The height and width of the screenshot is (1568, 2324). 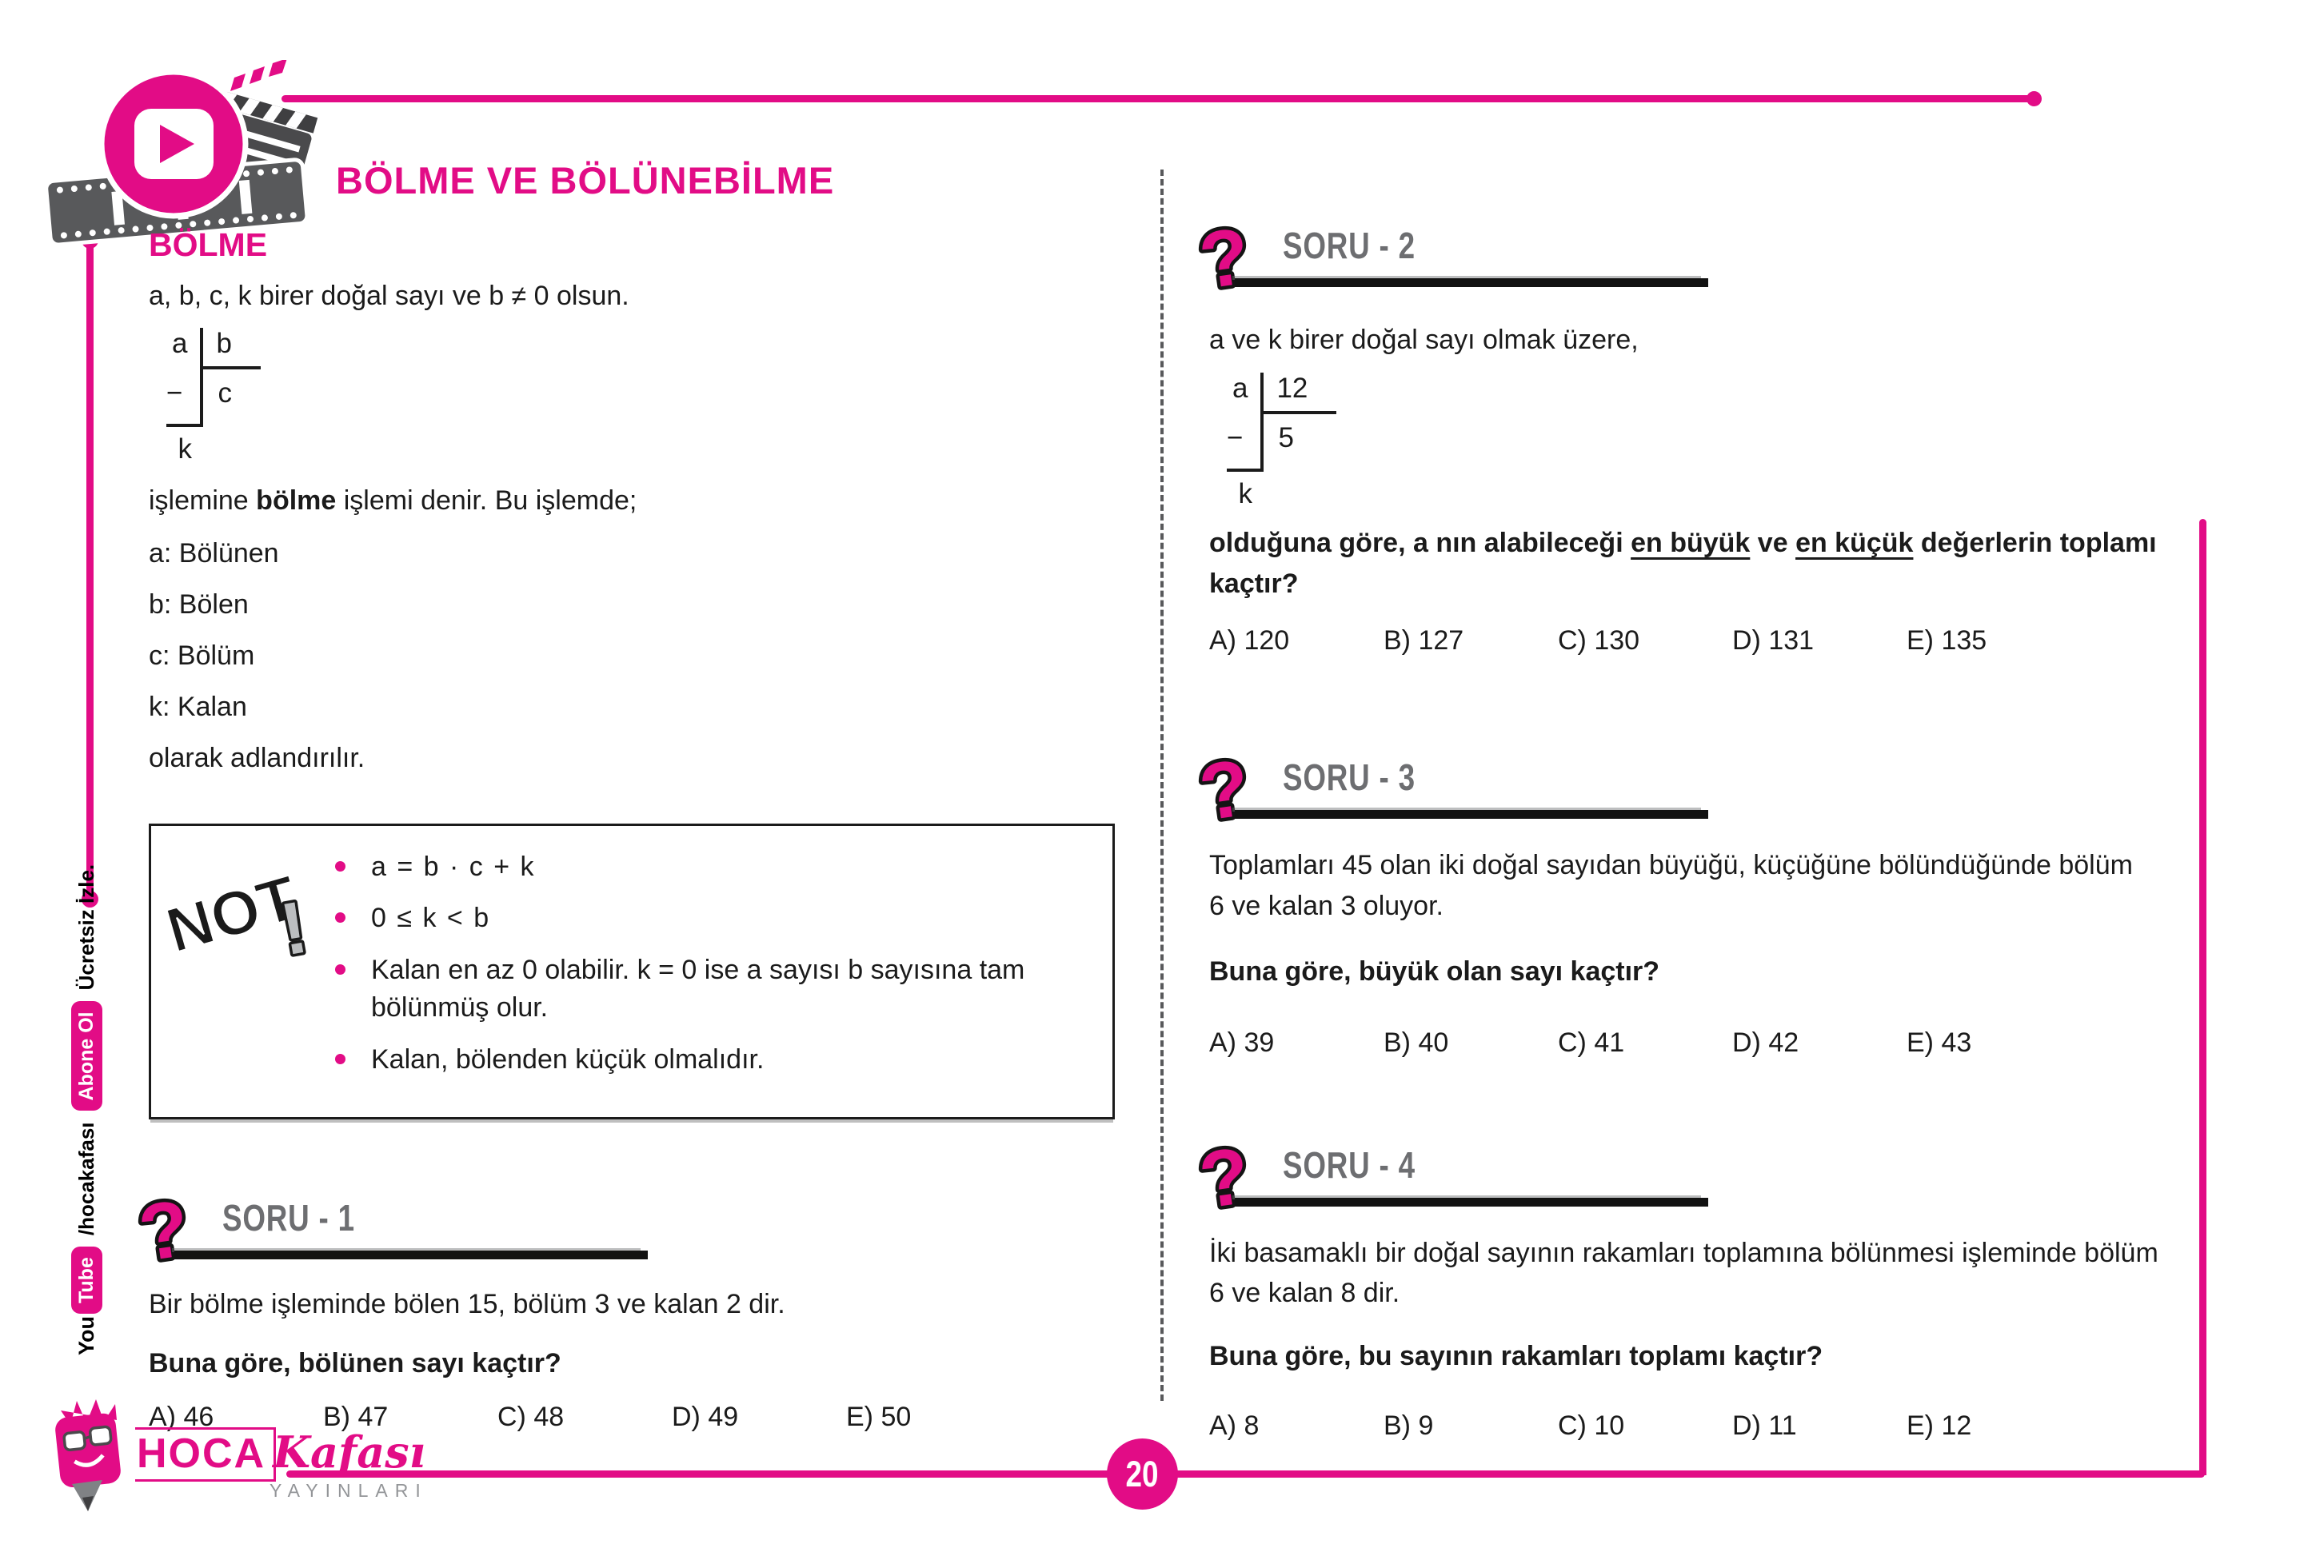 I want to click on question-4-label: SORU - 4, so click(x=1349, y=1164).